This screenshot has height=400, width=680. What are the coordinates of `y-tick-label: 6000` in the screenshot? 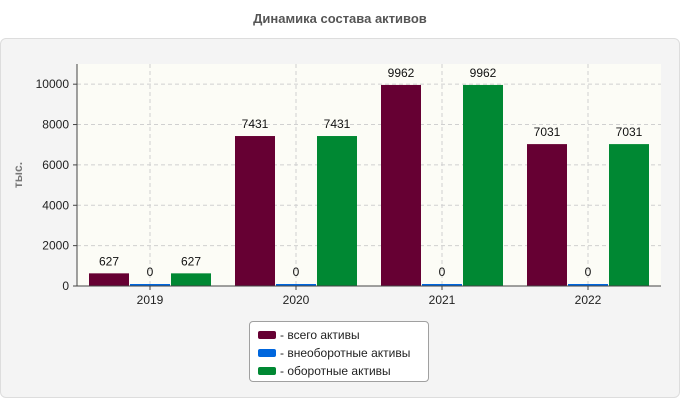 It's located at (55, 165).